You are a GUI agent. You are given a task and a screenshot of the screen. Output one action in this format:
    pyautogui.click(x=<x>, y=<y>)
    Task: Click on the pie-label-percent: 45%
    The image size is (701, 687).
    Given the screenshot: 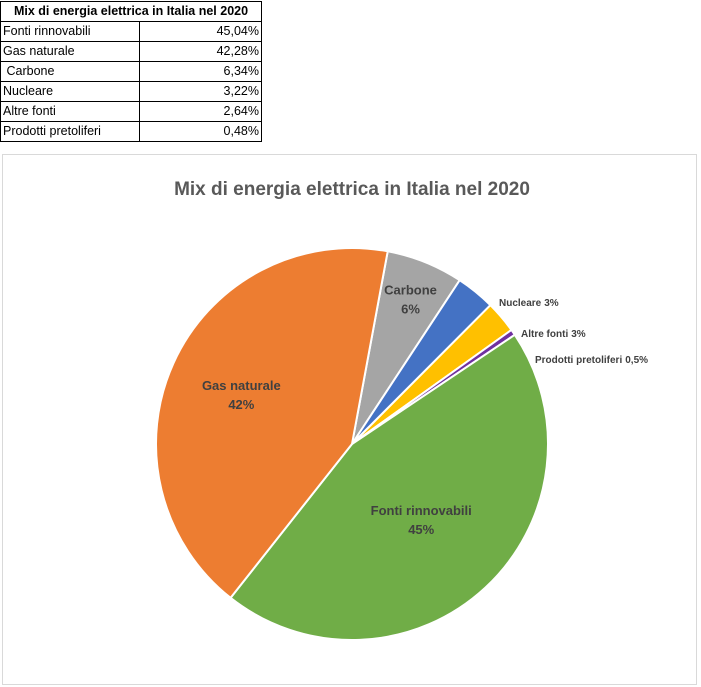 What is the action you would take?
    pyautogui.click(x=421, y=529)
    